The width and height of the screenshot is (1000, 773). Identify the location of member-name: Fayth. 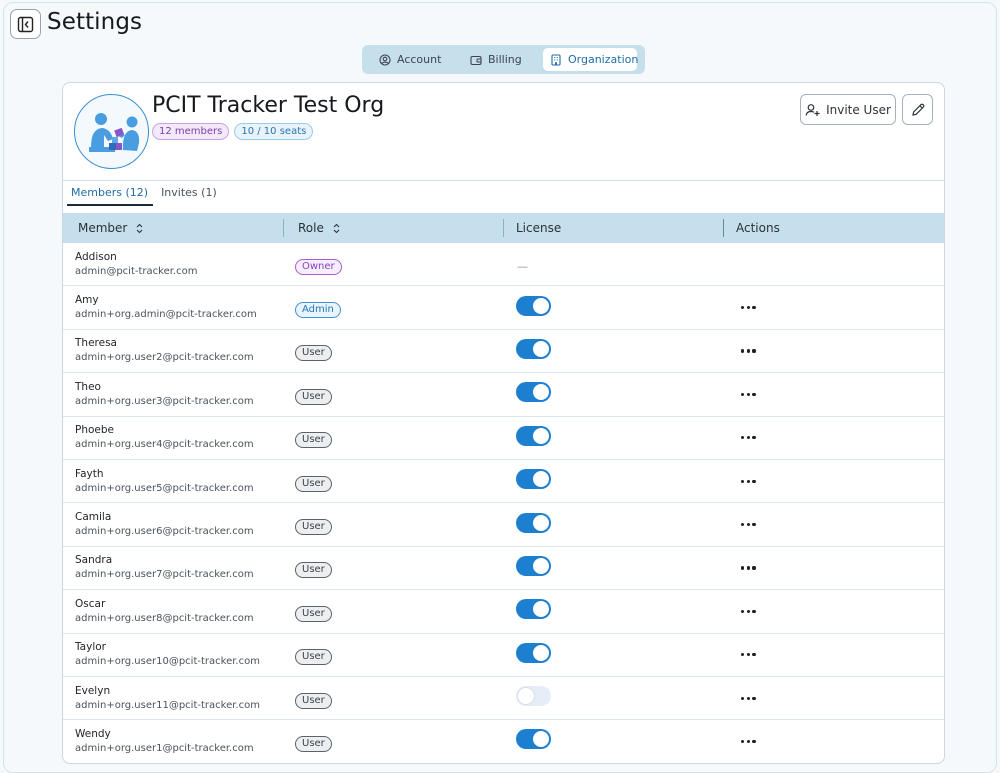
(89, 473).